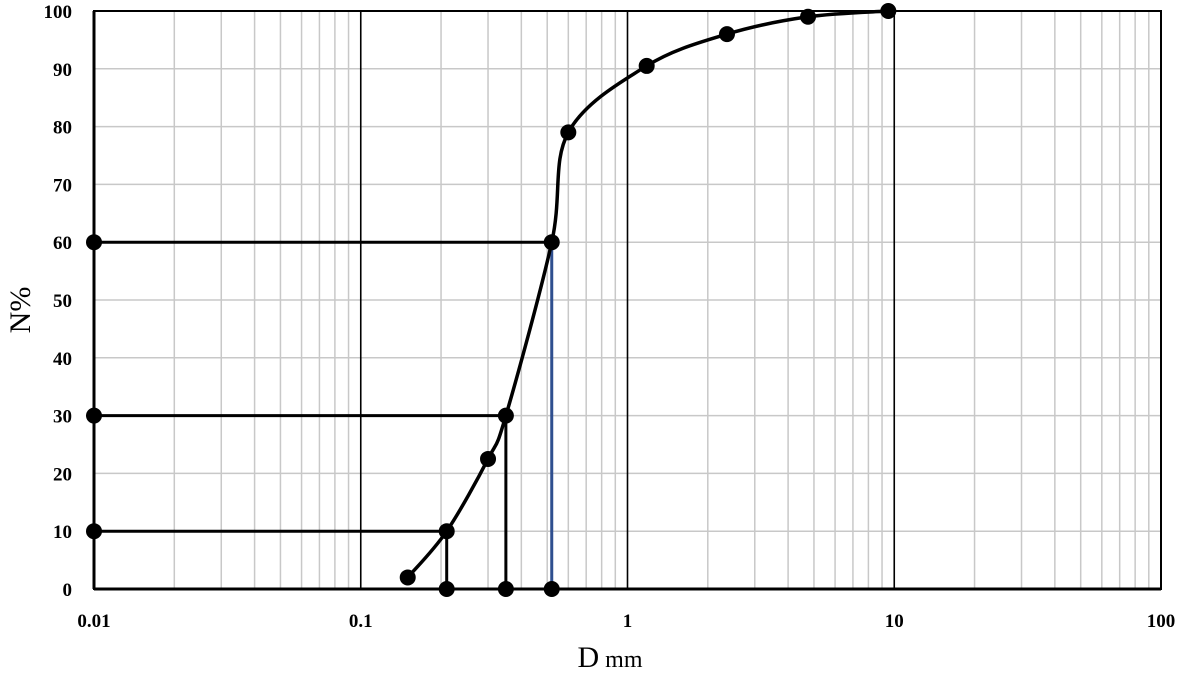 This screenshot has height=673, width=1181. I want to click on x-tick-label: 10, so click(894, 621).